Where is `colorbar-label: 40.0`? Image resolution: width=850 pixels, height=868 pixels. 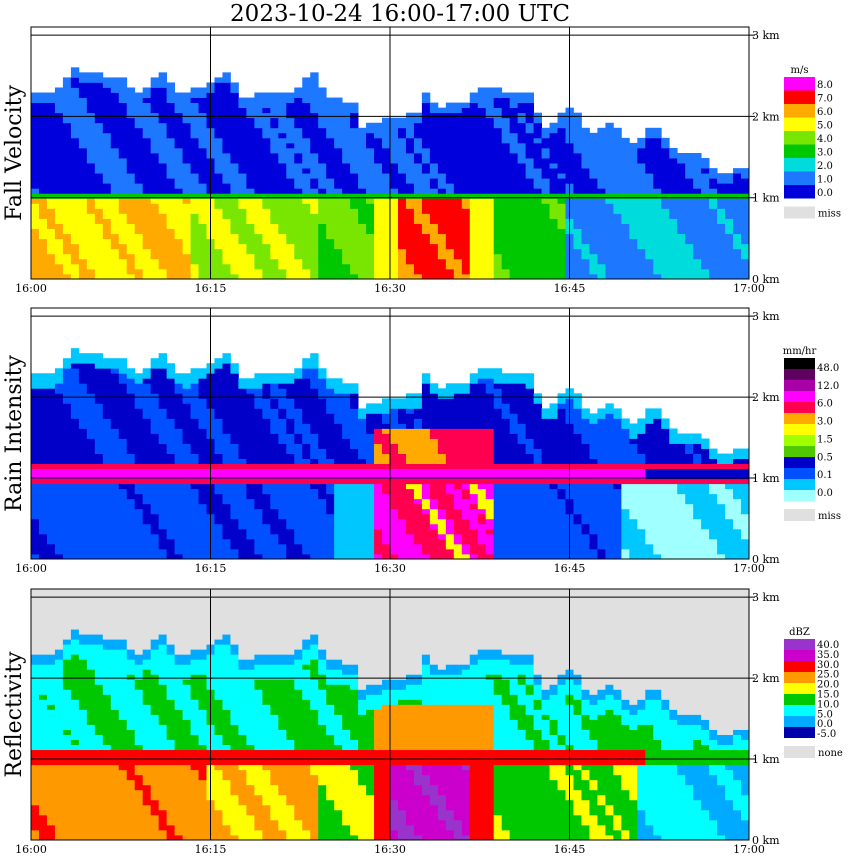 colorbar-label: 40.0 is located at coordinates (828, 645).